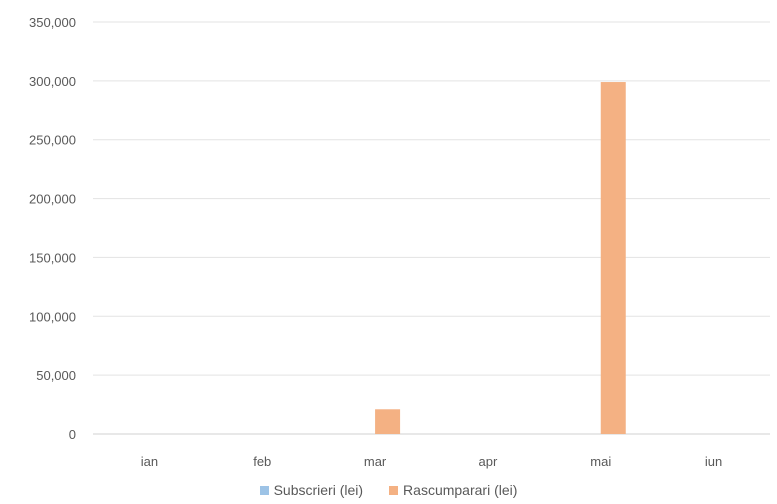  I want to click on legend-label-subscrieri: Subscrieri (lei), so click(318, 490).